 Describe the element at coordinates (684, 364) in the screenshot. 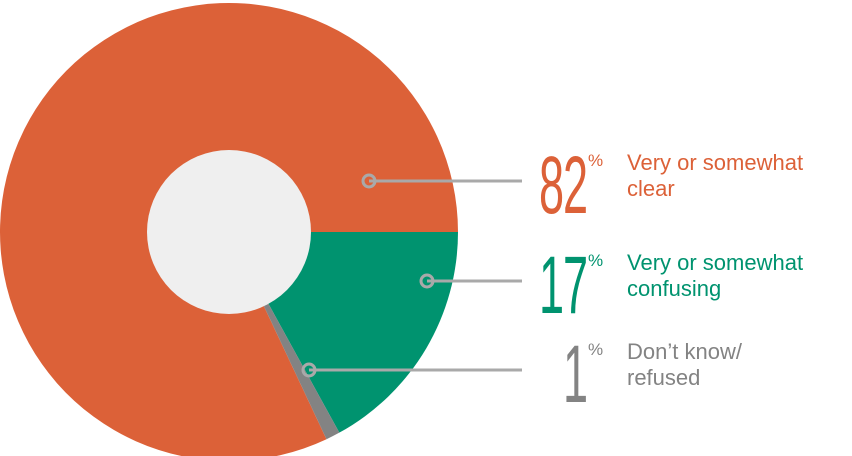

I see `category-label: Don’t know/ refused` at that location.